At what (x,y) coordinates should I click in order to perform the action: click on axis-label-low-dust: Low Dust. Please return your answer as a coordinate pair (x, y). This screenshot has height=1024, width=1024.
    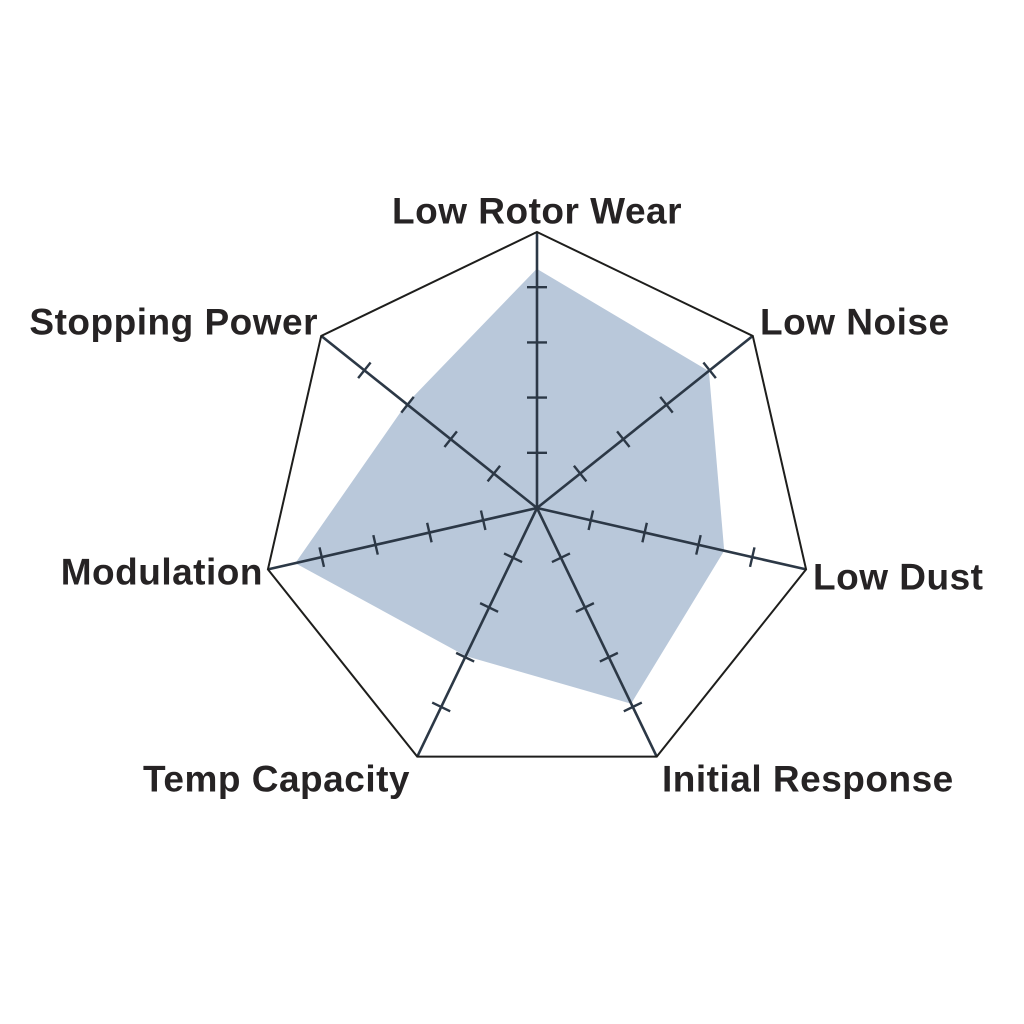
    Looking at the image, I should click on (898, 577).